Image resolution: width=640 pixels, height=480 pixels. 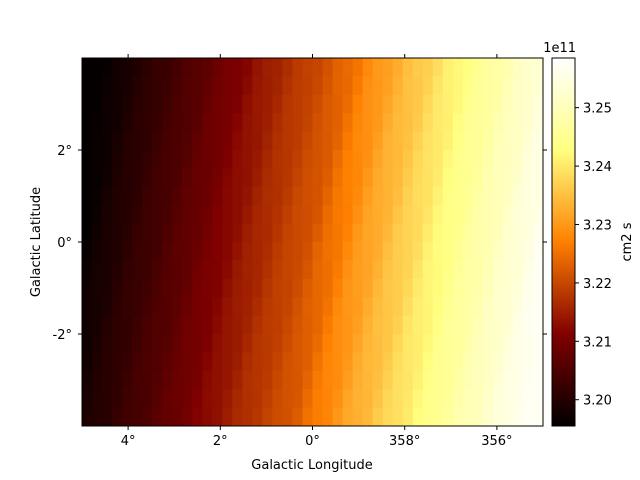 I want to click on colorbar-ticks: 3.20 3.21 3.22 3.23 3.24 3.25, so click(x=593, y=255).